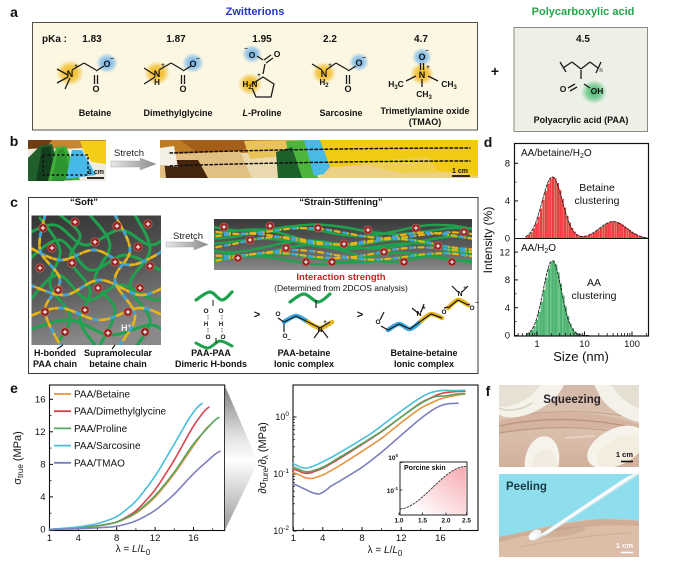 The image size is (680, 572). What do you see at coordinates (583, 12) in the screenshot?
I see `svg-text: Polycarboxylic acid` at bounding box center [583, 12].